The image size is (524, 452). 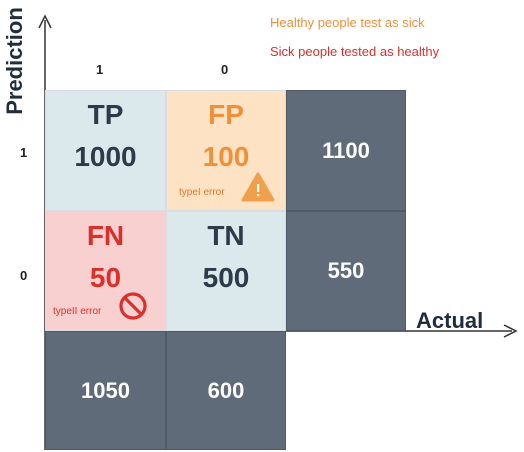 I want to click on tn-cell: TN 500, so click(x=226, y=271).